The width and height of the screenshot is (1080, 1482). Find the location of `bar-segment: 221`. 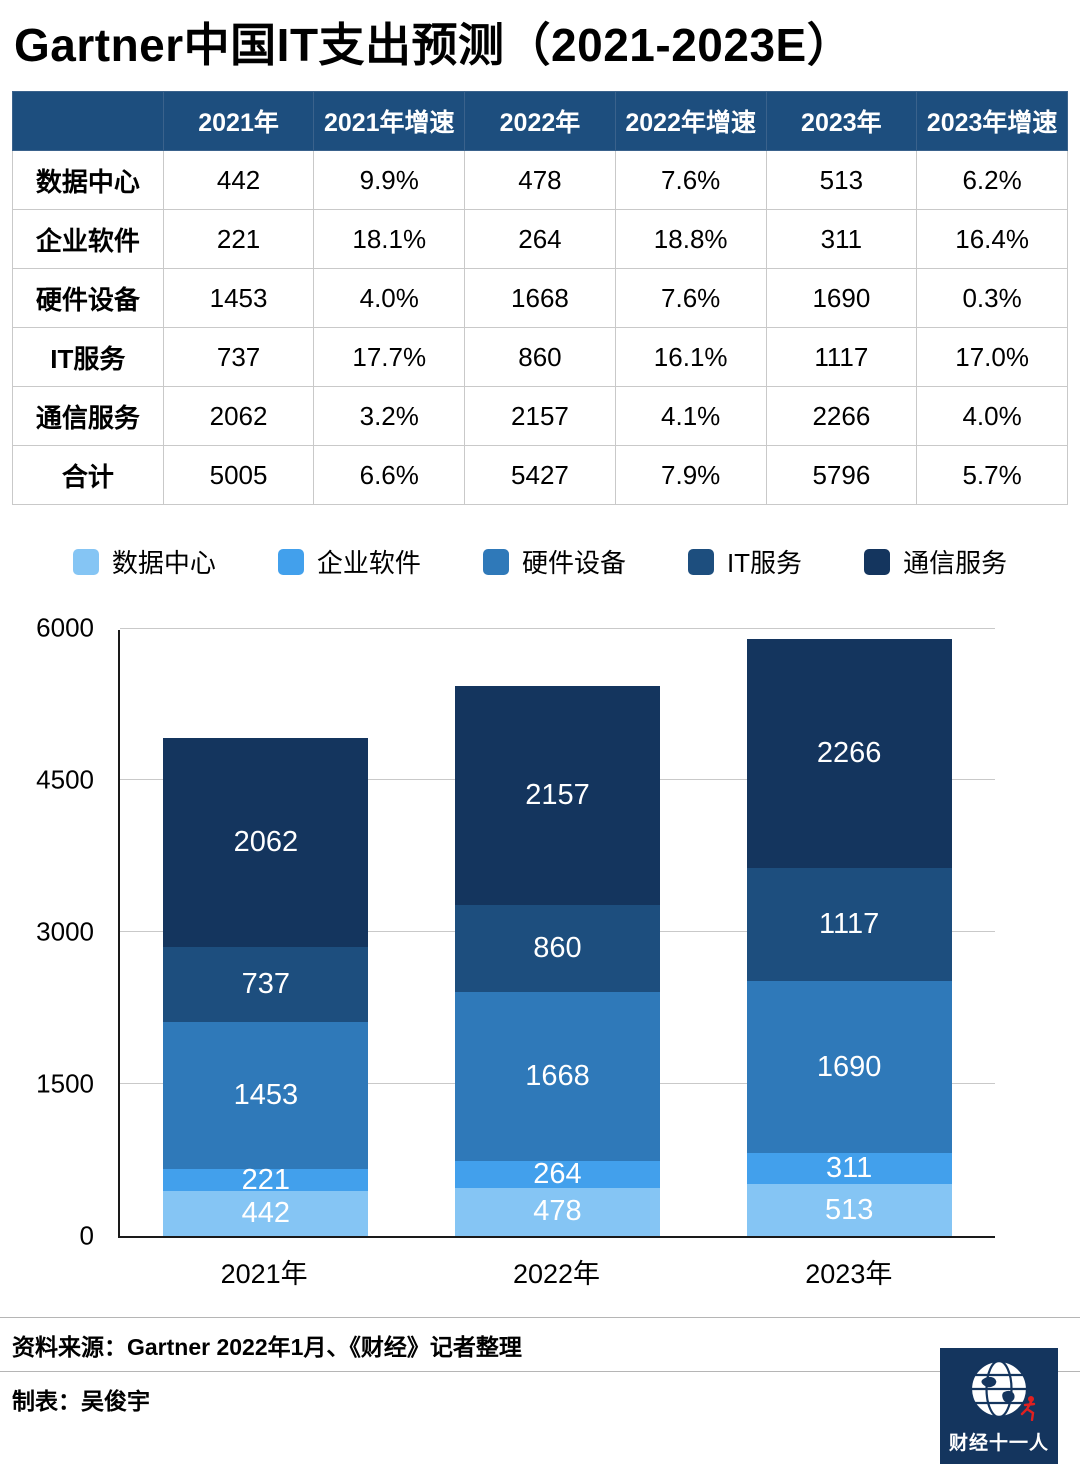

bar-segment: 221 is located at coordinates (266, 1179).